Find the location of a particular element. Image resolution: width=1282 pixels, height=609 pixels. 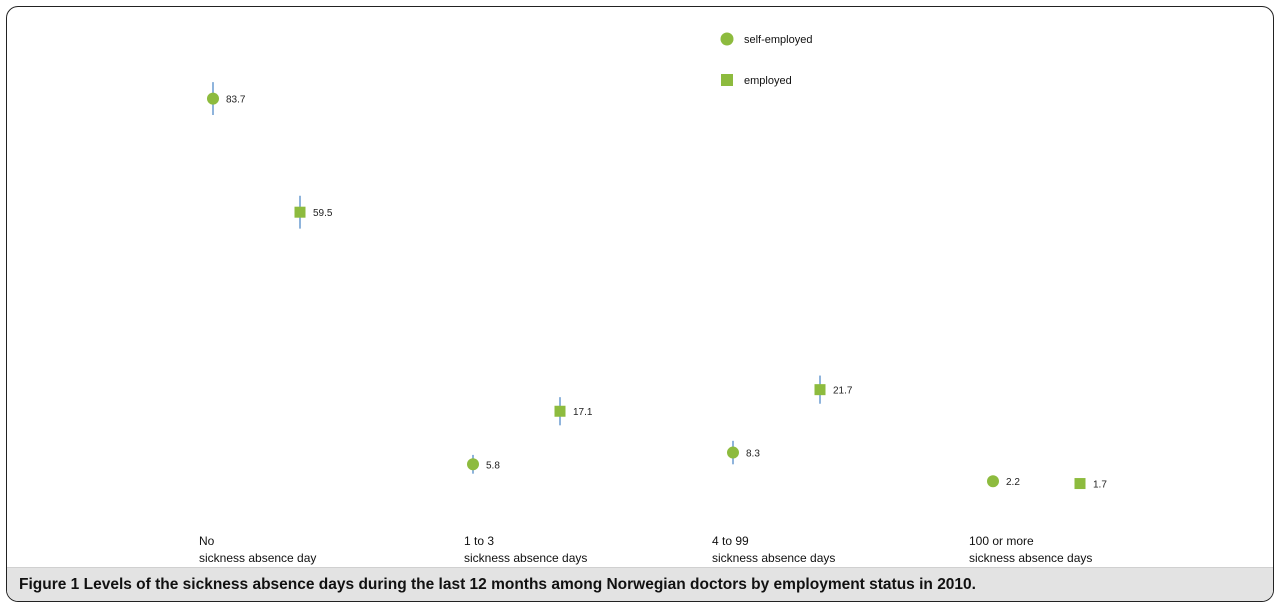

category-label: No is located at coordinates (207, 541).